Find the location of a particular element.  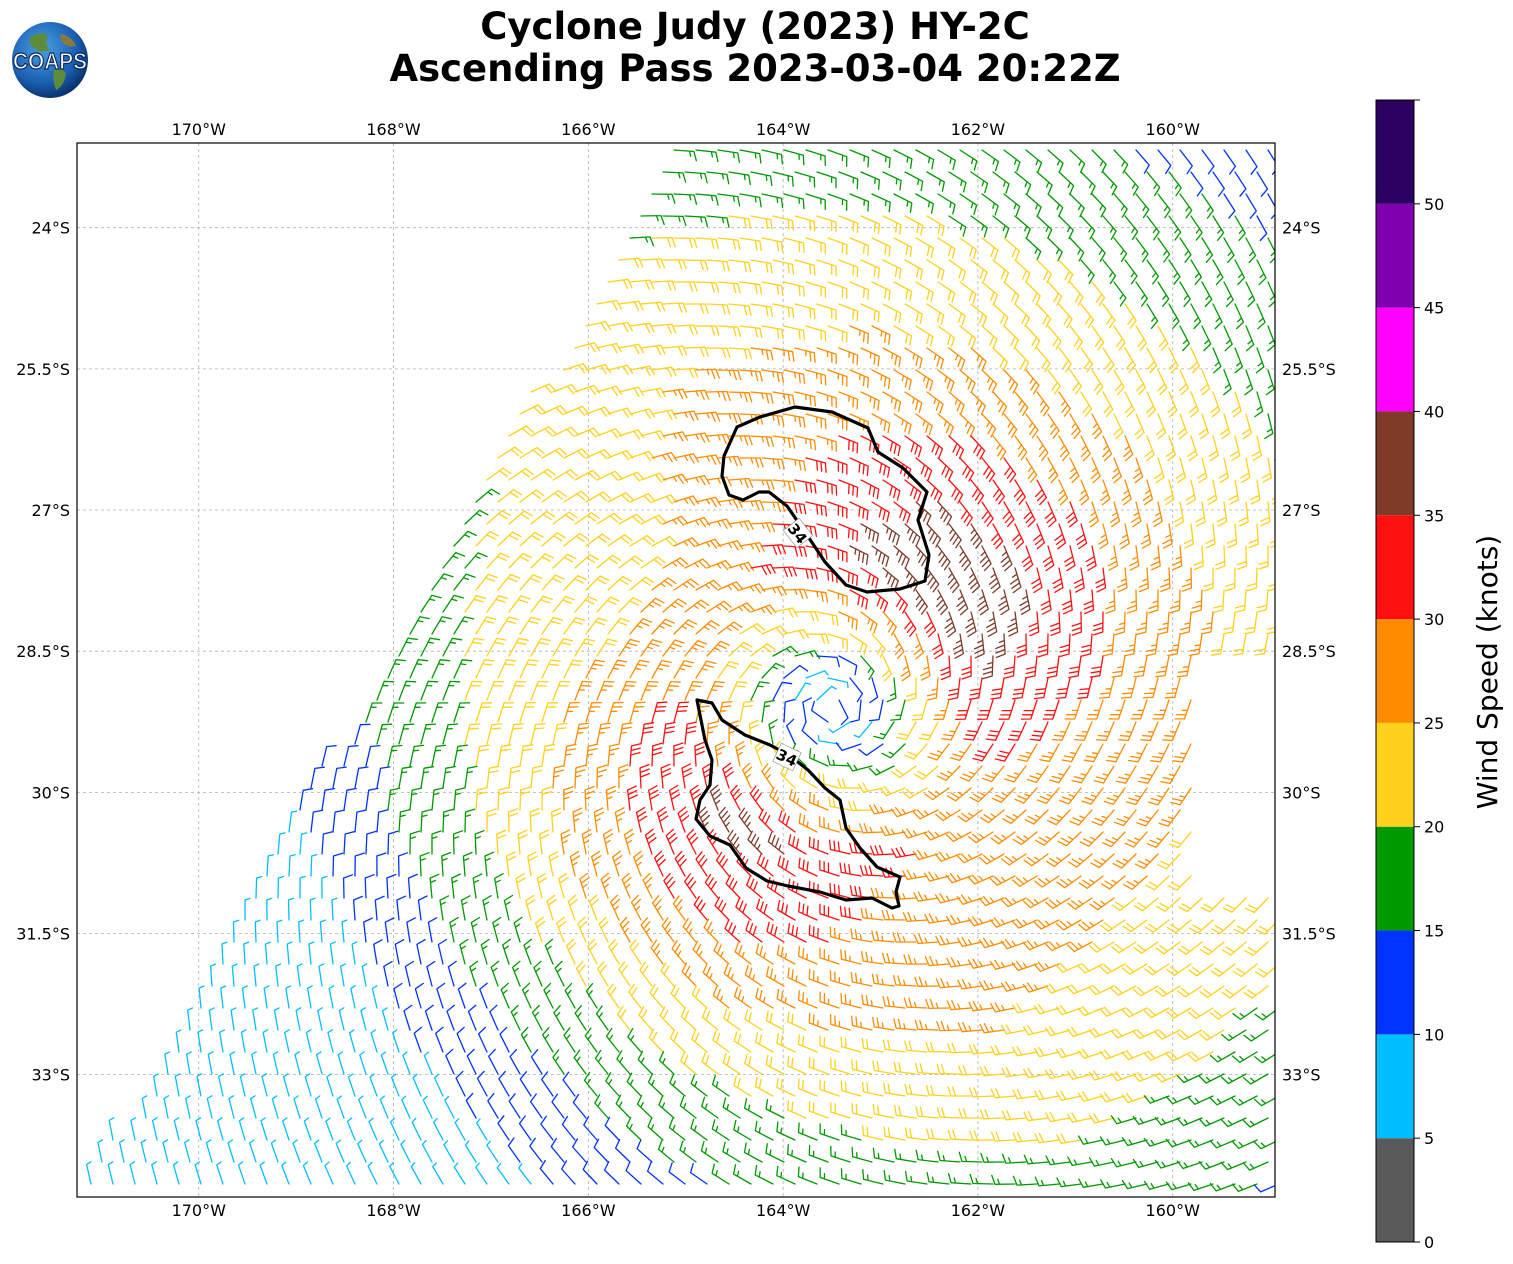

land-shape is located at coordinates (68, 40).